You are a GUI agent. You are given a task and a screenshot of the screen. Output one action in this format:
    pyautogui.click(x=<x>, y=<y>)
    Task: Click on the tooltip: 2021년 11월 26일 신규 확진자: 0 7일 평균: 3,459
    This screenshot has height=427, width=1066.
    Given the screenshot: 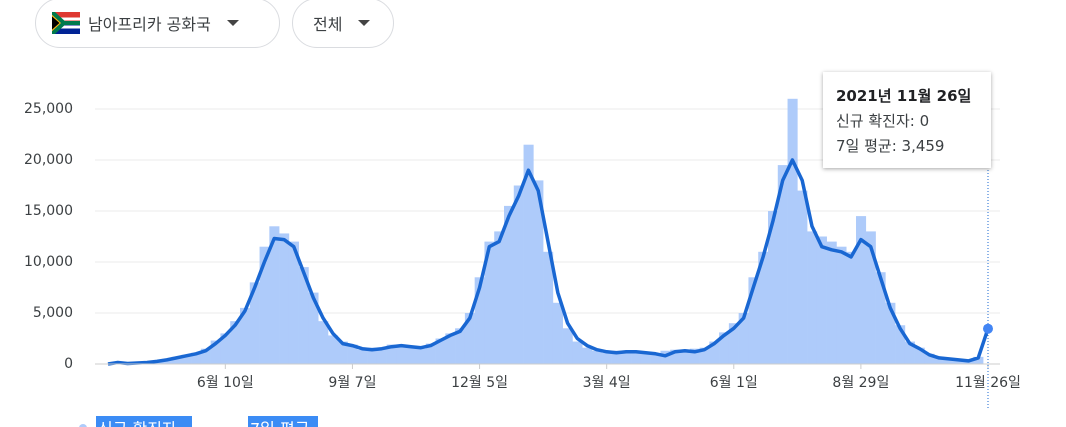 What is the action you would take?
    pyautogui.click(x=907, y=120)
    